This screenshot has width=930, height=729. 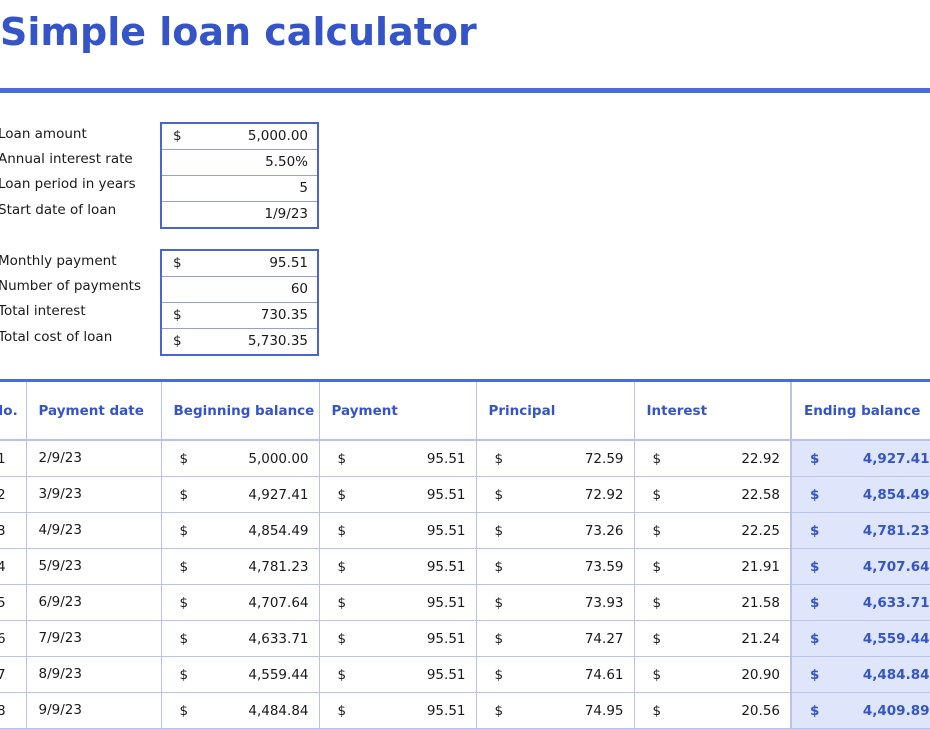 I want to click on no-cell: 6, so click(x=13, y=638).